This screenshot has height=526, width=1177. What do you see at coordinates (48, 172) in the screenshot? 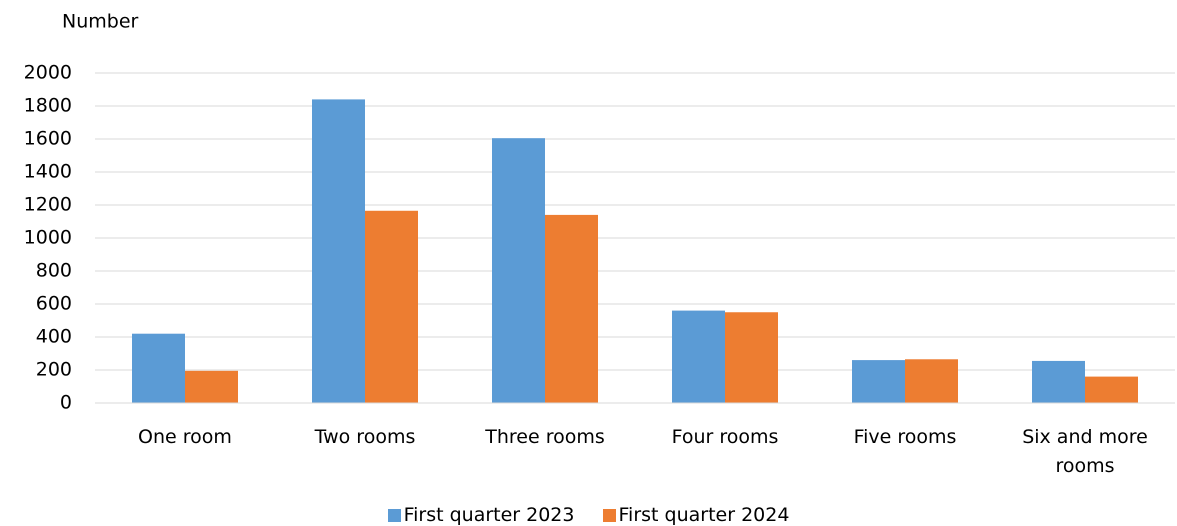
I see `y-tick-label: 1400` at bounding box center [48, 172].